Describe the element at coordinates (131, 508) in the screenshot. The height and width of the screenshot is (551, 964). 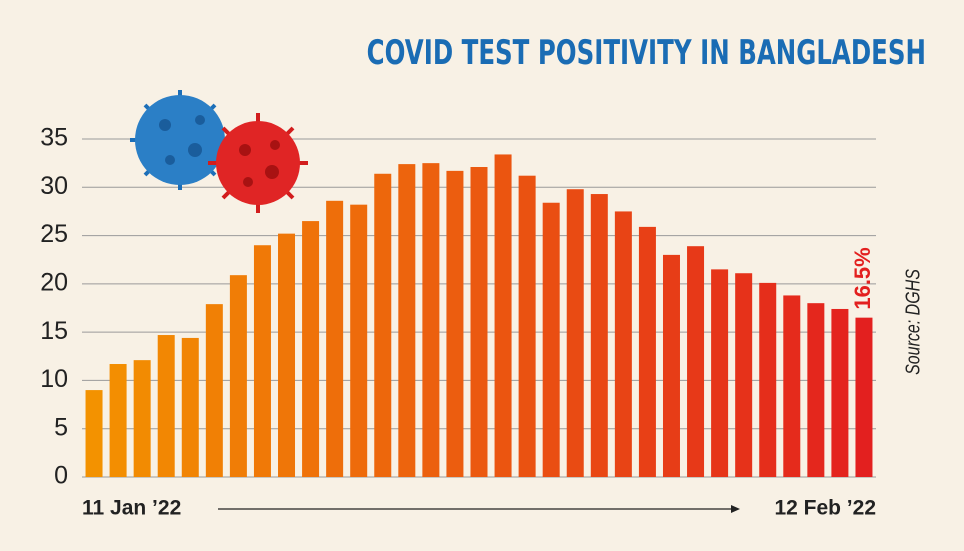
I see `x-tick-label: 11 Jan ’22` at that location.